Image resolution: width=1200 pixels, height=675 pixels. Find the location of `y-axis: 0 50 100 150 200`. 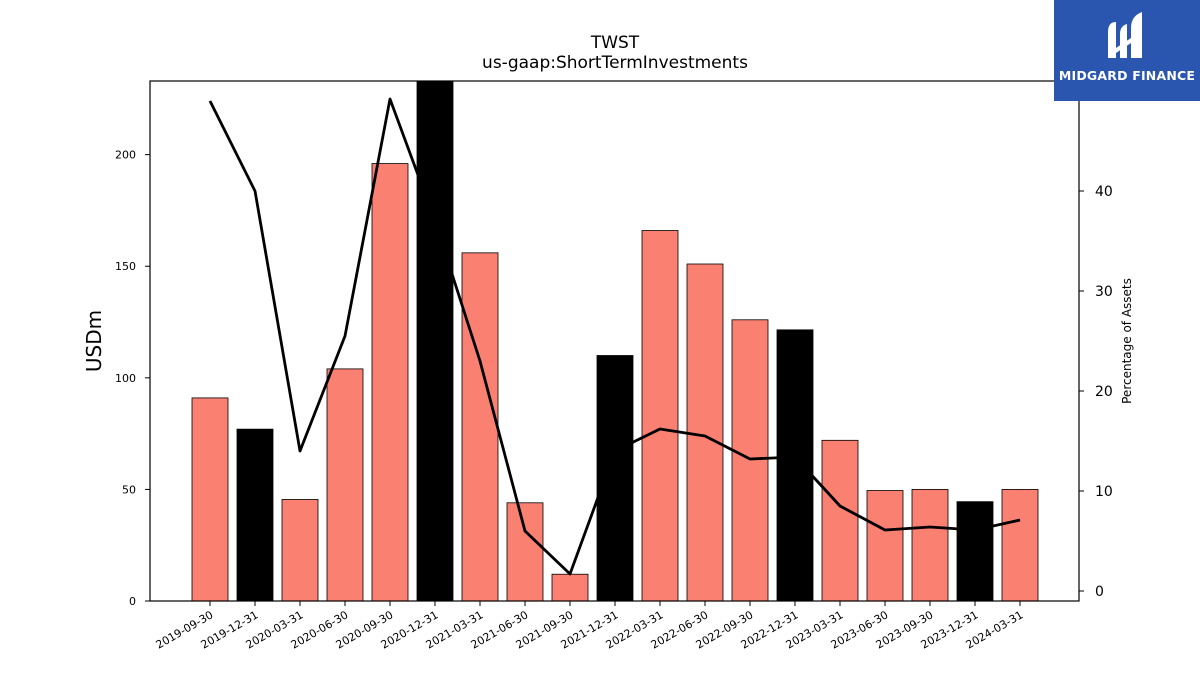

y-axis: 0 50 100 150 200 is located at coordinates (132, 378).